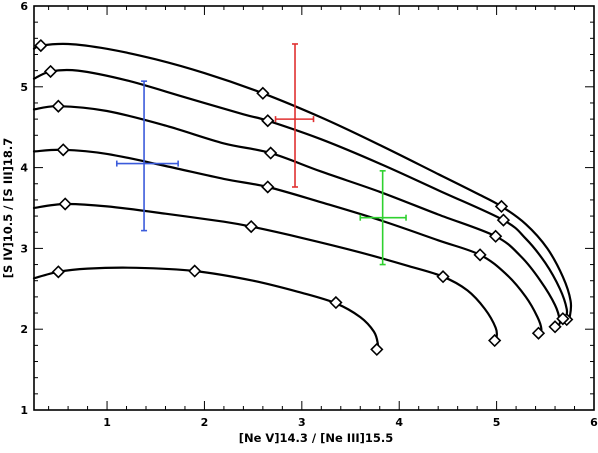 The width and height of the screenshot is (598, 453). What do you see at coordinates (24, 410) in the screenshot?
I see `y-tick-label: 1` at bounding box center [24, 410].